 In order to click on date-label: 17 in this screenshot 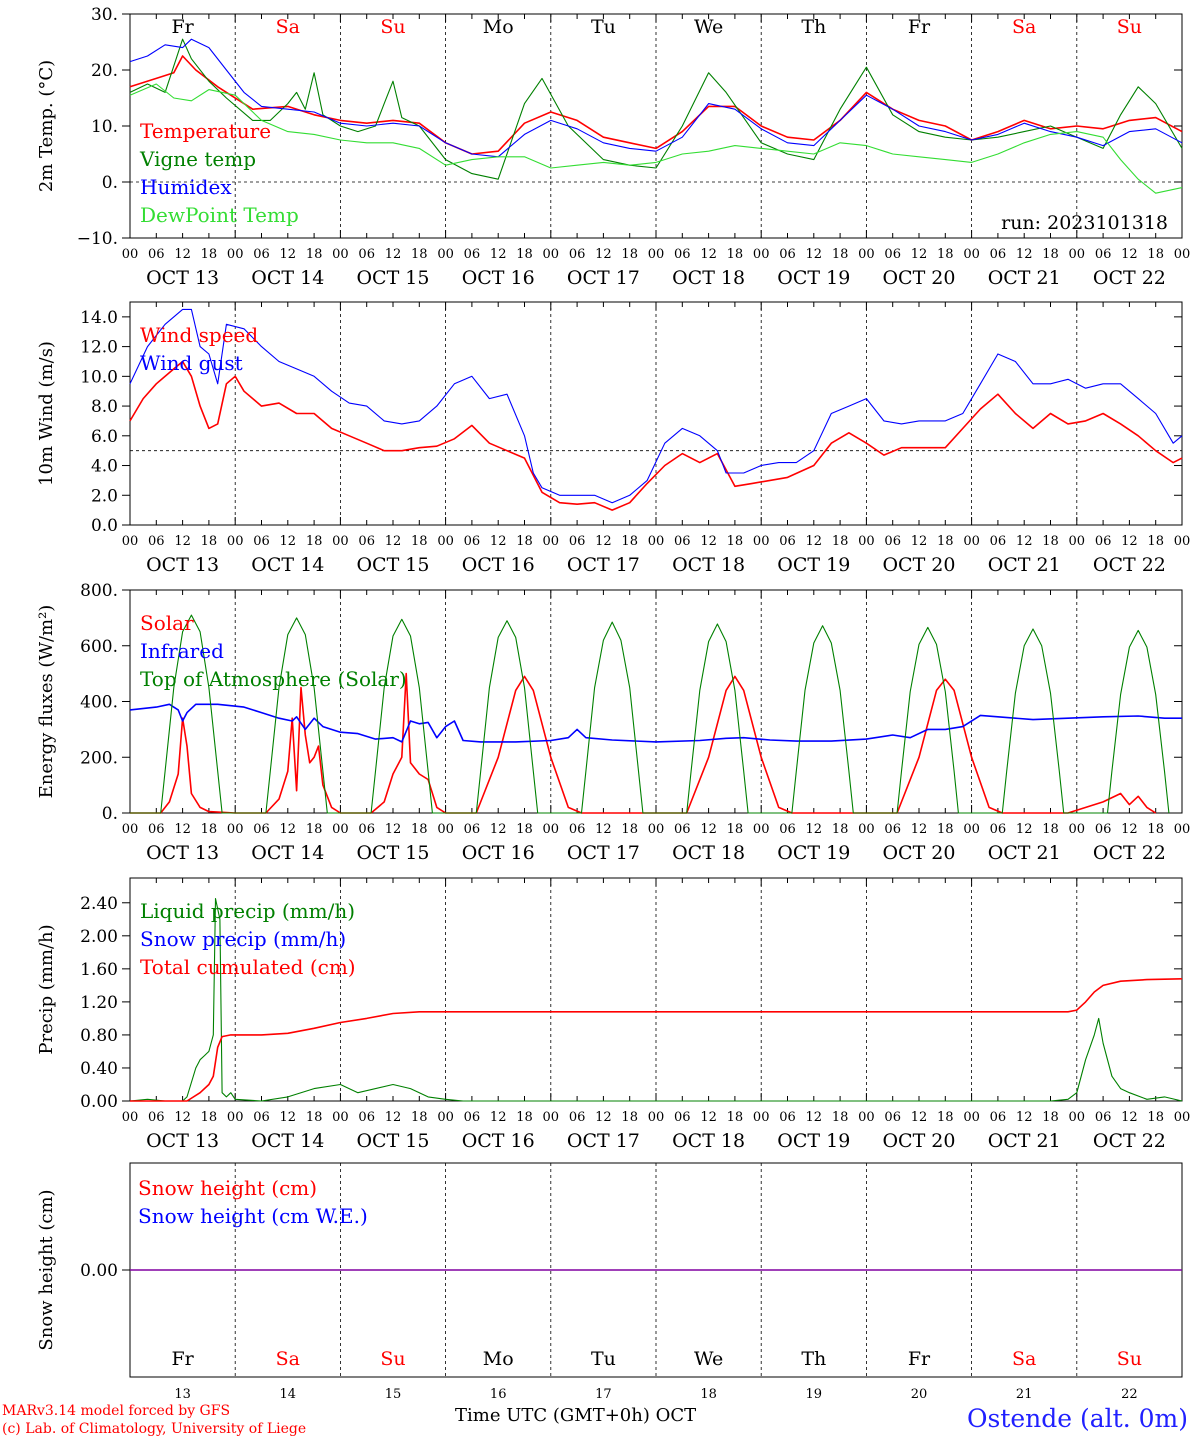, I will do `click(603, 1394)`.